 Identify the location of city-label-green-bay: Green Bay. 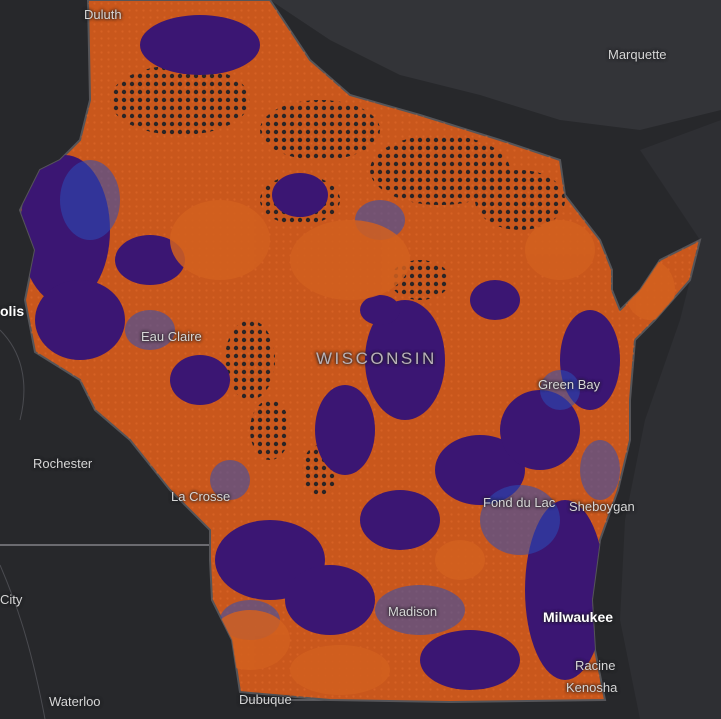
(569, 384).